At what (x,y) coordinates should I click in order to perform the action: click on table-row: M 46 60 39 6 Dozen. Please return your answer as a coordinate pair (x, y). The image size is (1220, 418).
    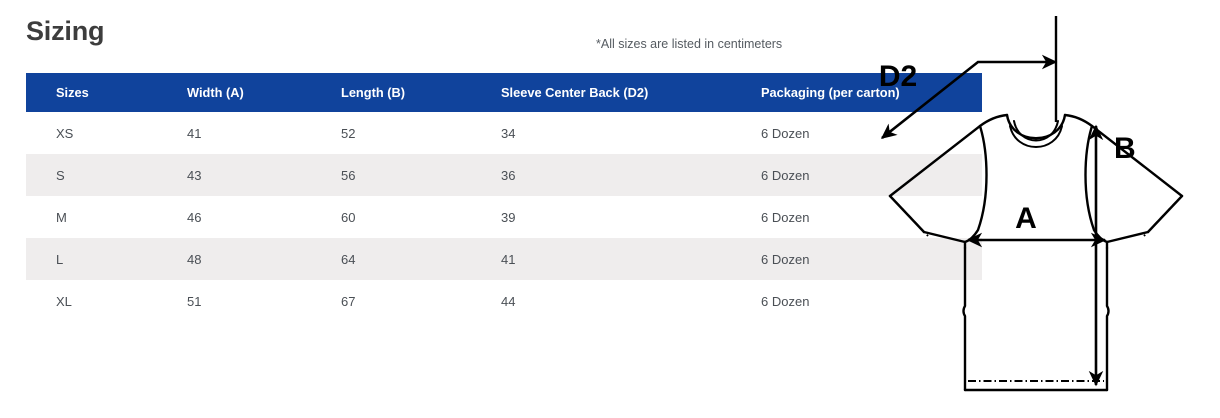
    Looking at the image, I should click on (504, 217).